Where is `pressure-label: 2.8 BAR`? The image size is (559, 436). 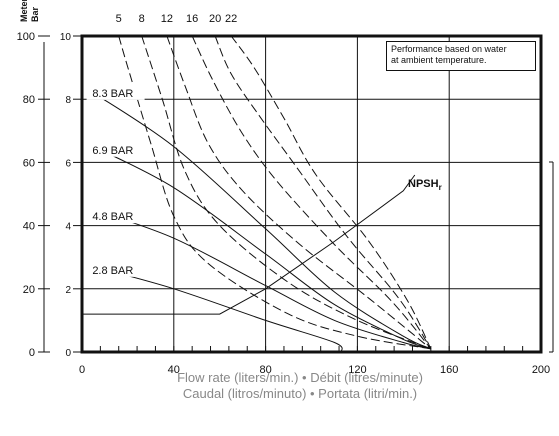
pressure-label: 2.8 BAR is located at coordinates (112, 271).